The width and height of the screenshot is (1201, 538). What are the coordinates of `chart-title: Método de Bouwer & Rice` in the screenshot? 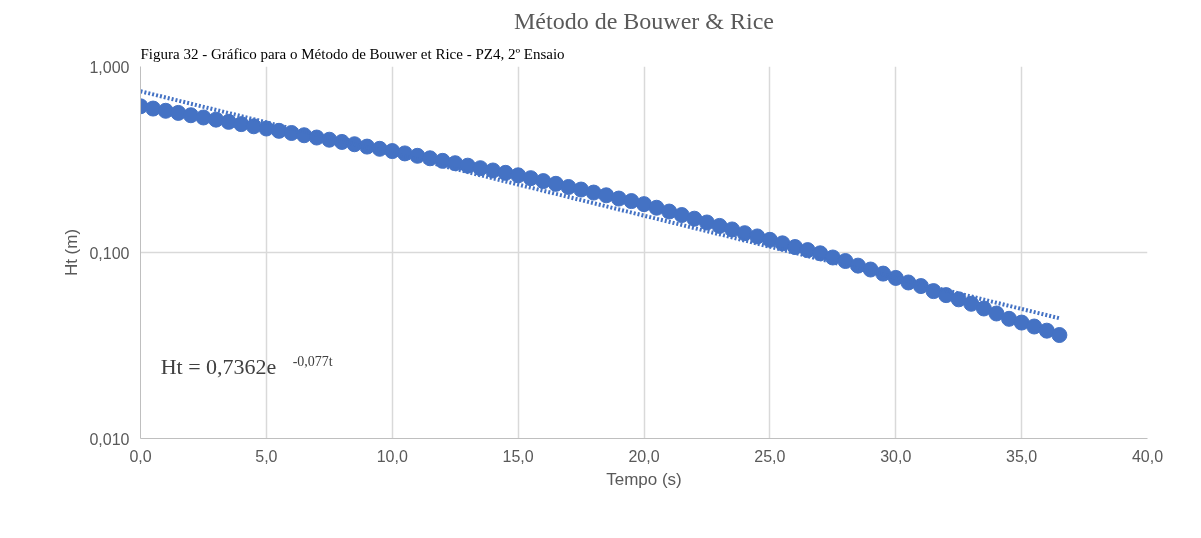 It's located at (644, 20).